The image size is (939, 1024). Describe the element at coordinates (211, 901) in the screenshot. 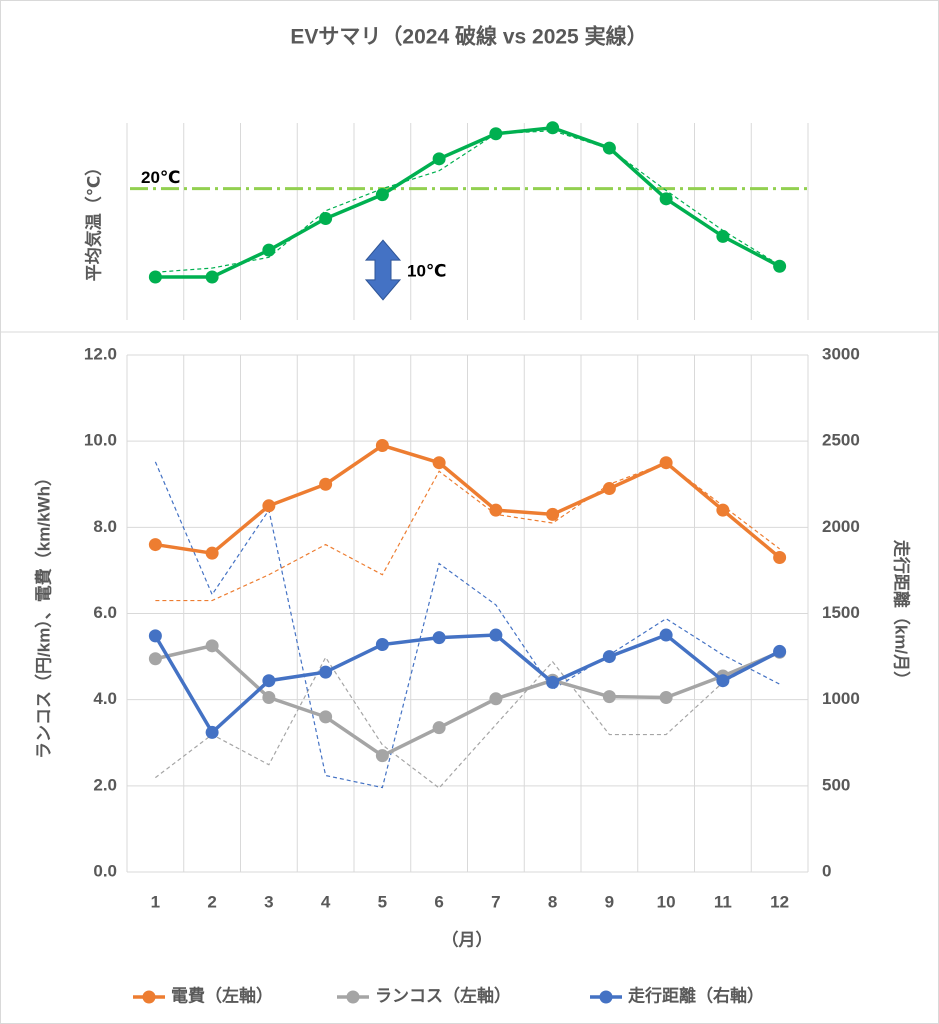

I see `x-tick-label: 2` at that location.